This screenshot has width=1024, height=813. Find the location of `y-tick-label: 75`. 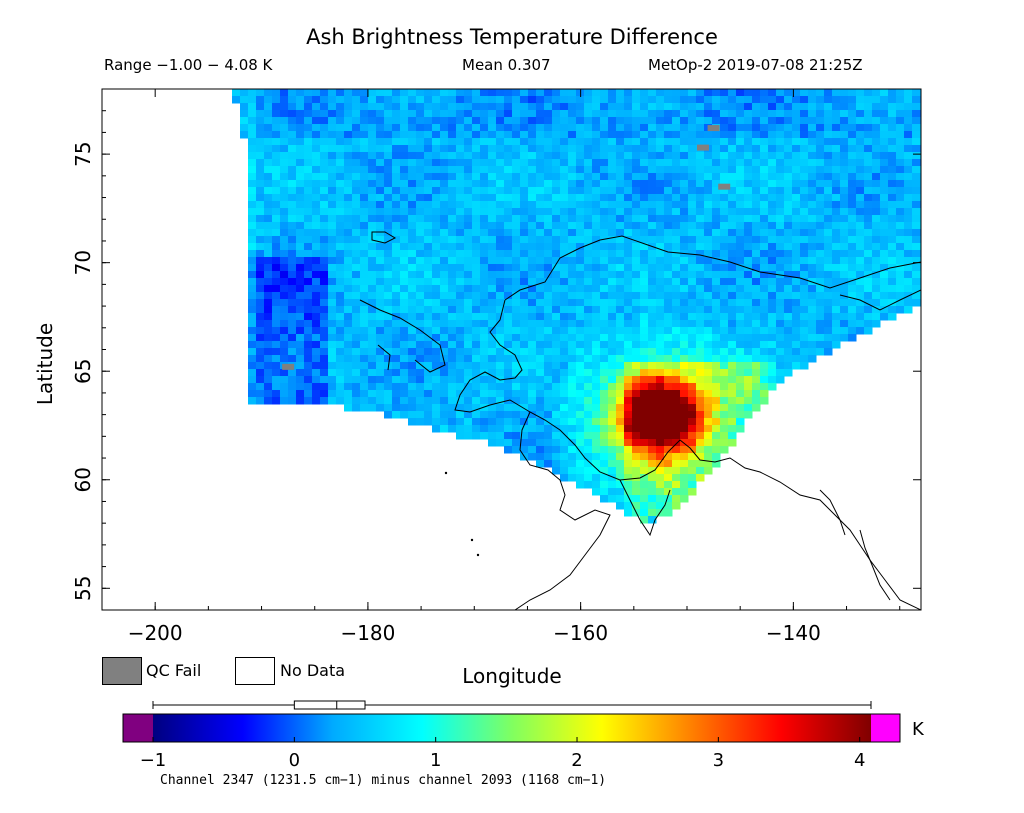

y-tick-label: 75 is located at coordinates (83, 153).